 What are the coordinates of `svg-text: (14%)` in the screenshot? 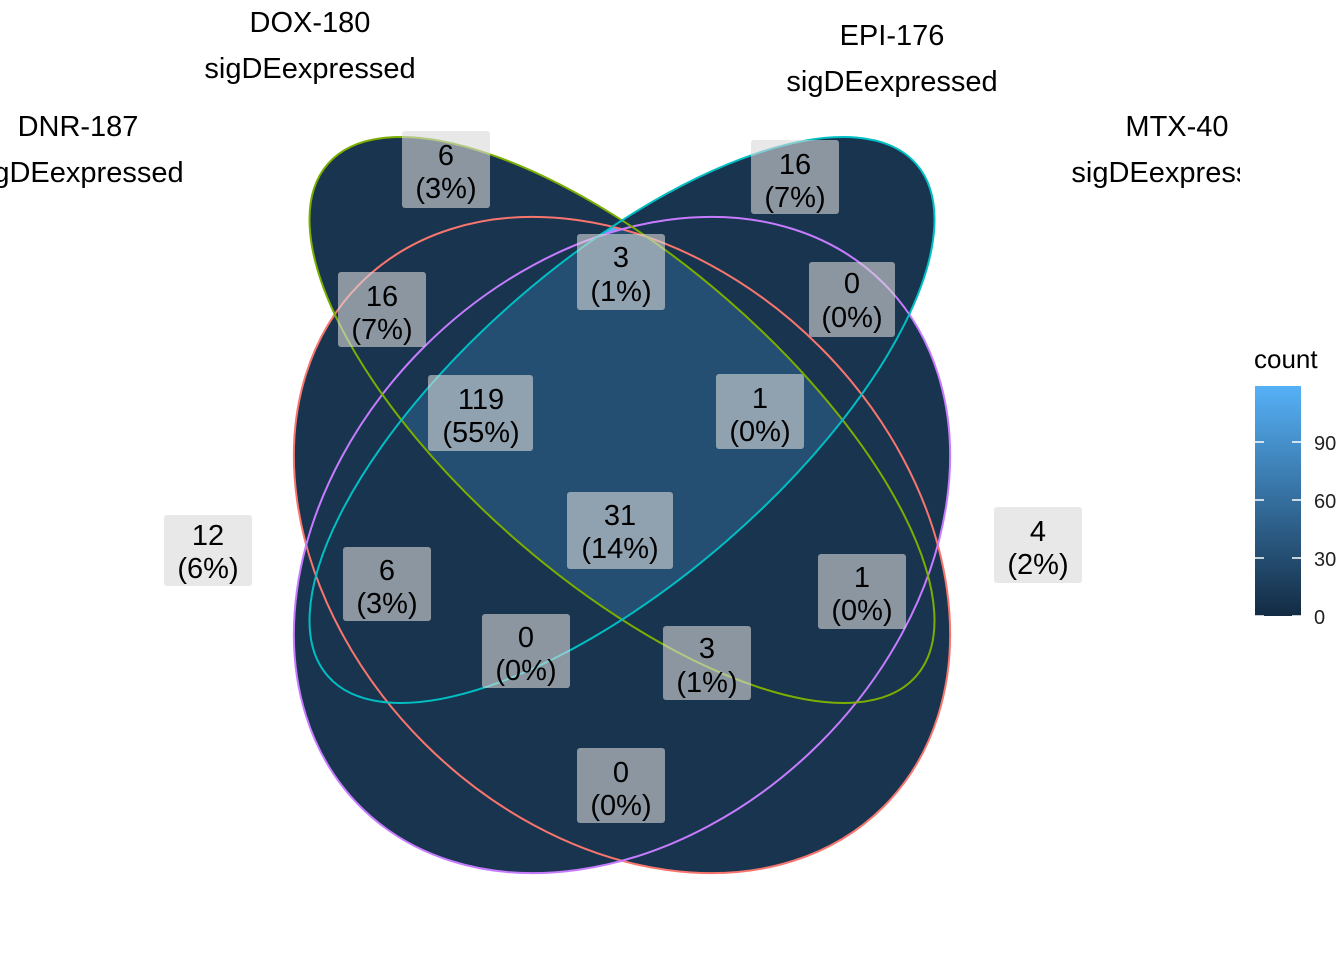 It's located at (619, 549).